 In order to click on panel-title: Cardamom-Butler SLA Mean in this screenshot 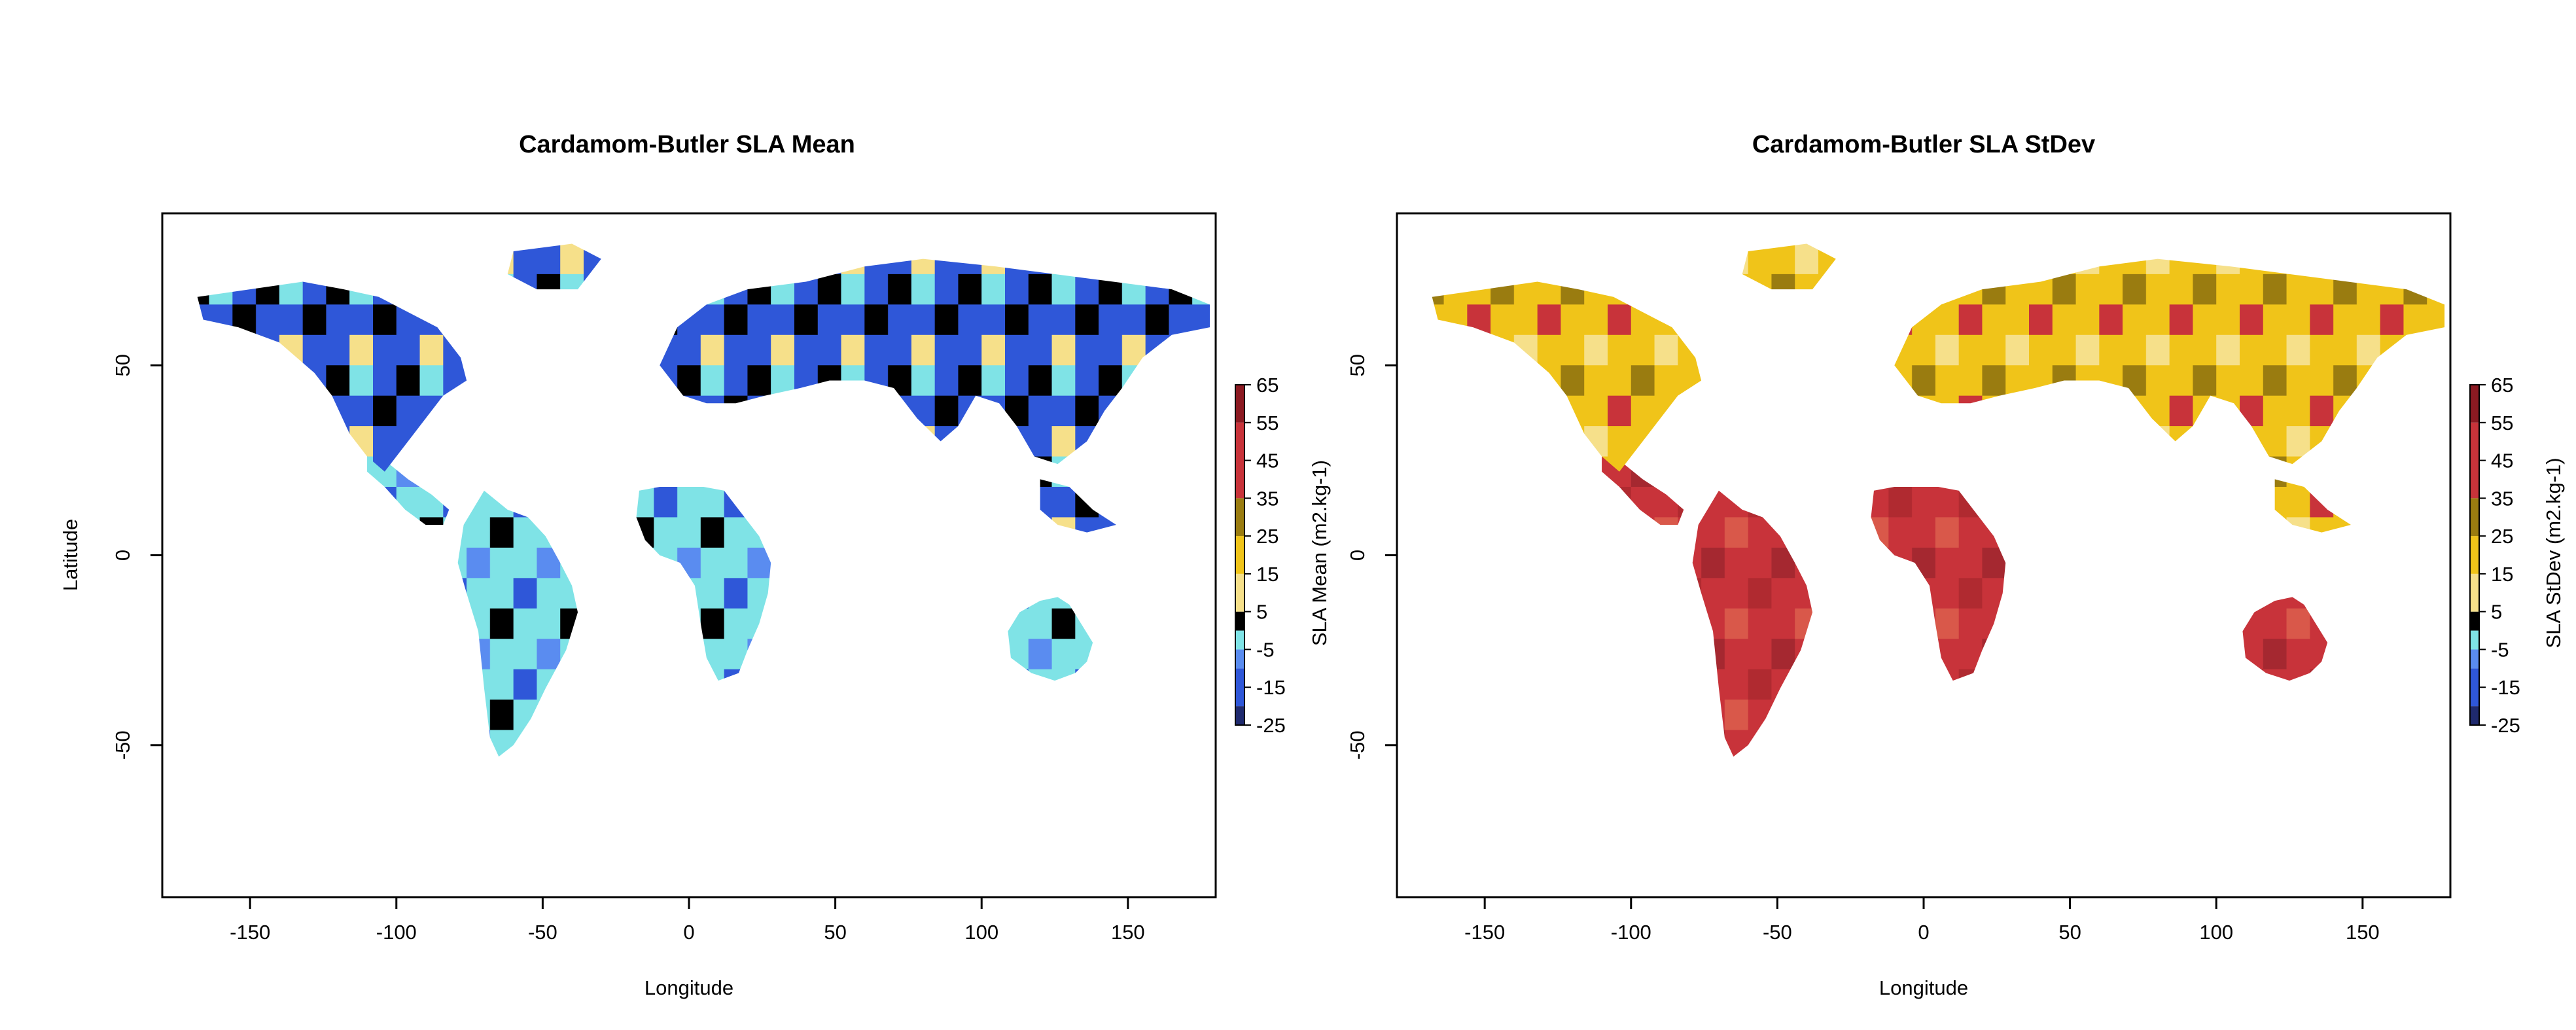, I will do `click(687, 144)`.